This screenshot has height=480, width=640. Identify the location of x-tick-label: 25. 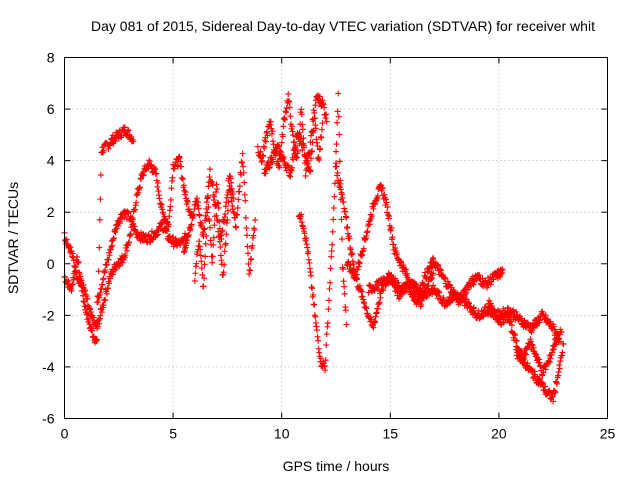
(608, 434).